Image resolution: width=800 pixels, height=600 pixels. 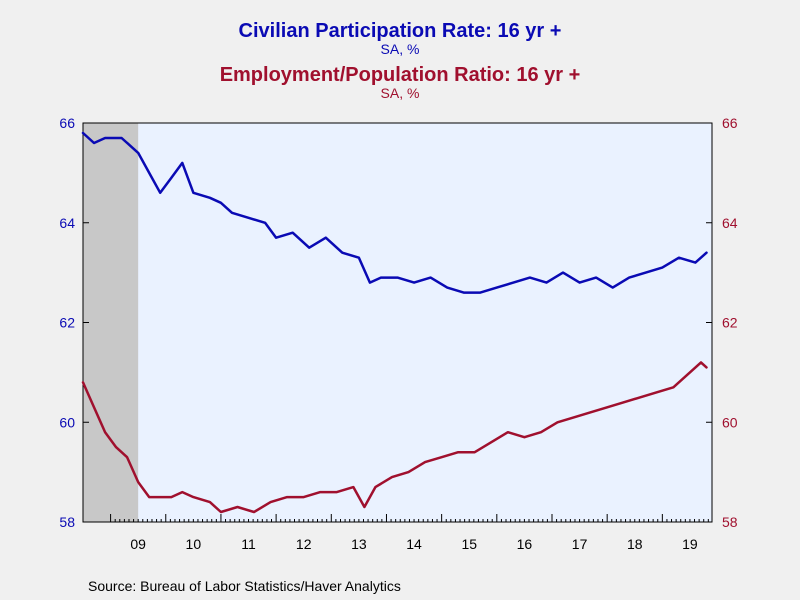 I want to click on chart-title-employment: Employment/Population Ratio: 16 yr +, so click(x=400, y=75).